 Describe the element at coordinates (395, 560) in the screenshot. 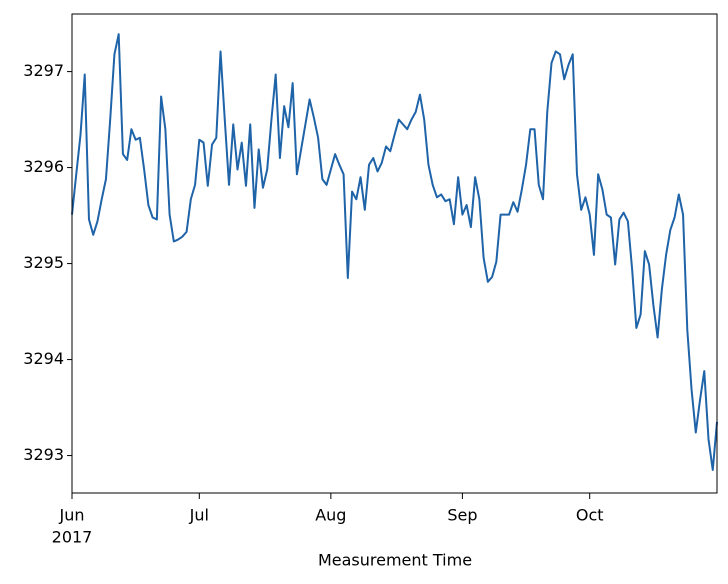

I see `x-axis-label: Measurement Time` at that location.